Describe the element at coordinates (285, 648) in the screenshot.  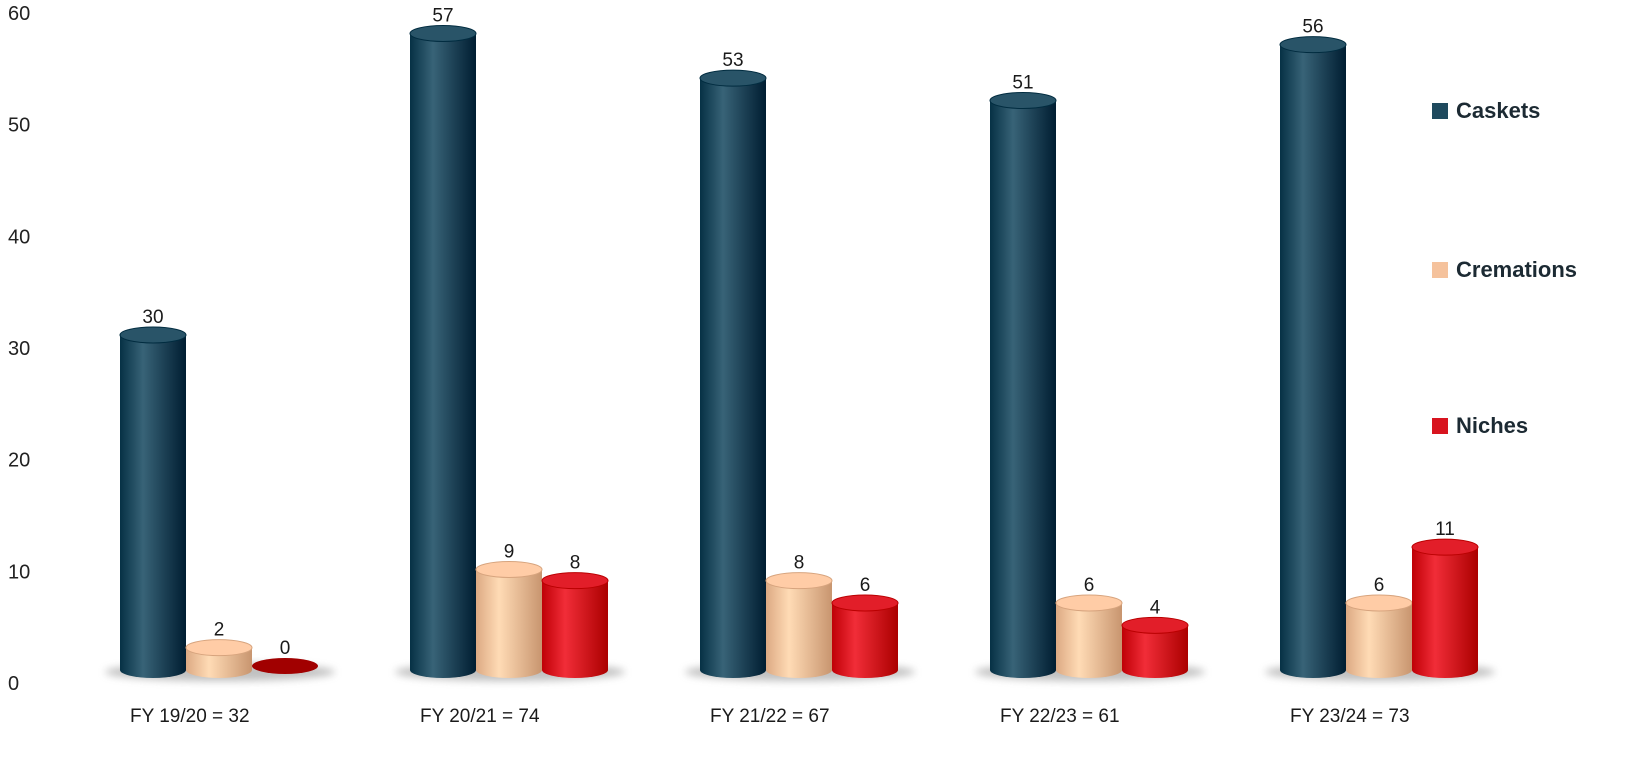
I see `data-label: 0` at that location.